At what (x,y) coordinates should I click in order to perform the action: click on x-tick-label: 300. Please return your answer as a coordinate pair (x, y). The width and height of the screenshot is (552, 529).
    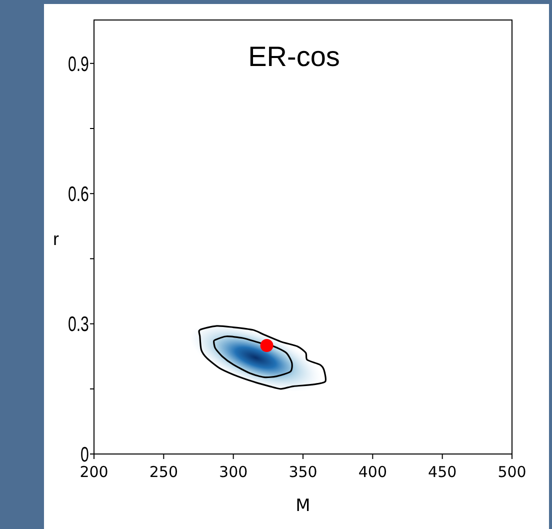
    Looking at the image, I should click on (233, 472).